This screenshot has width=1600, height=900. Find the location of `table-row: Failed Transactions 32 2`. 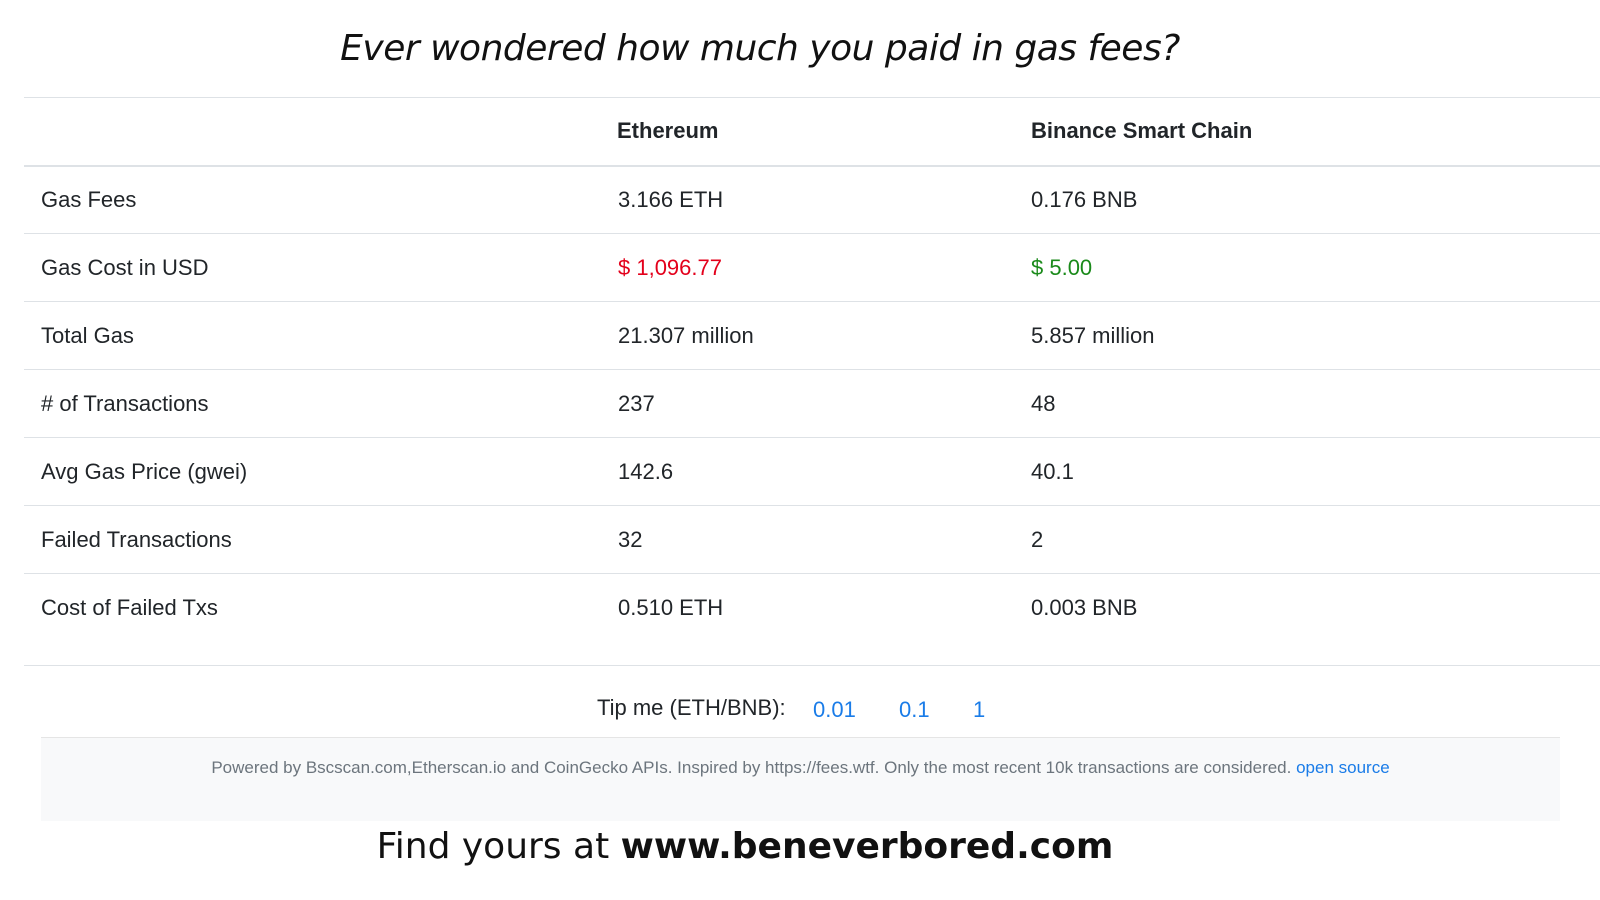

table-row: Failed Transactions 32 2 is located at coordinates (812, 540).